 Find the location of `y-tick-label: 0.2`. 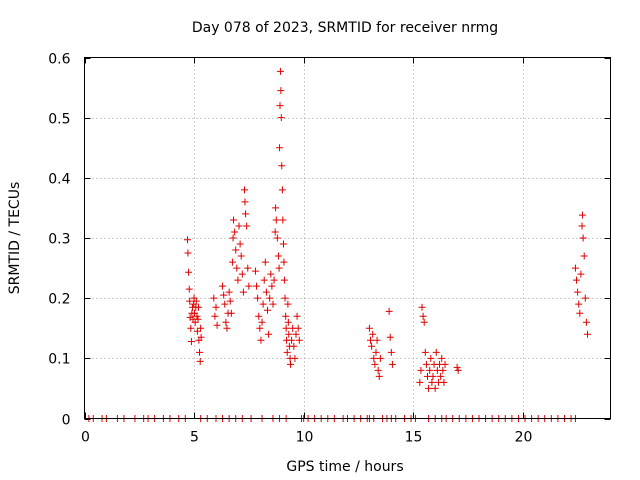

y-tick-label: 0.2 is located at coordinates (59, 300).